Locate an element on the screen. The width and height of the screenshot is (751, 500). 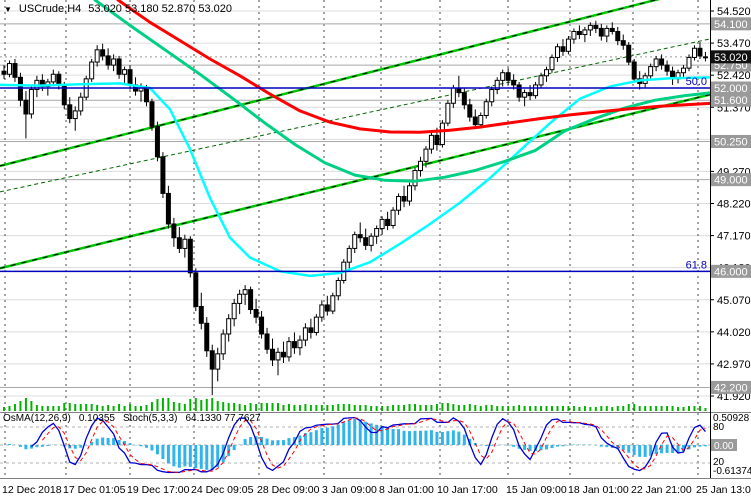
osma-label: OsMA(12,26,9) is located at coordinates (37, 418).